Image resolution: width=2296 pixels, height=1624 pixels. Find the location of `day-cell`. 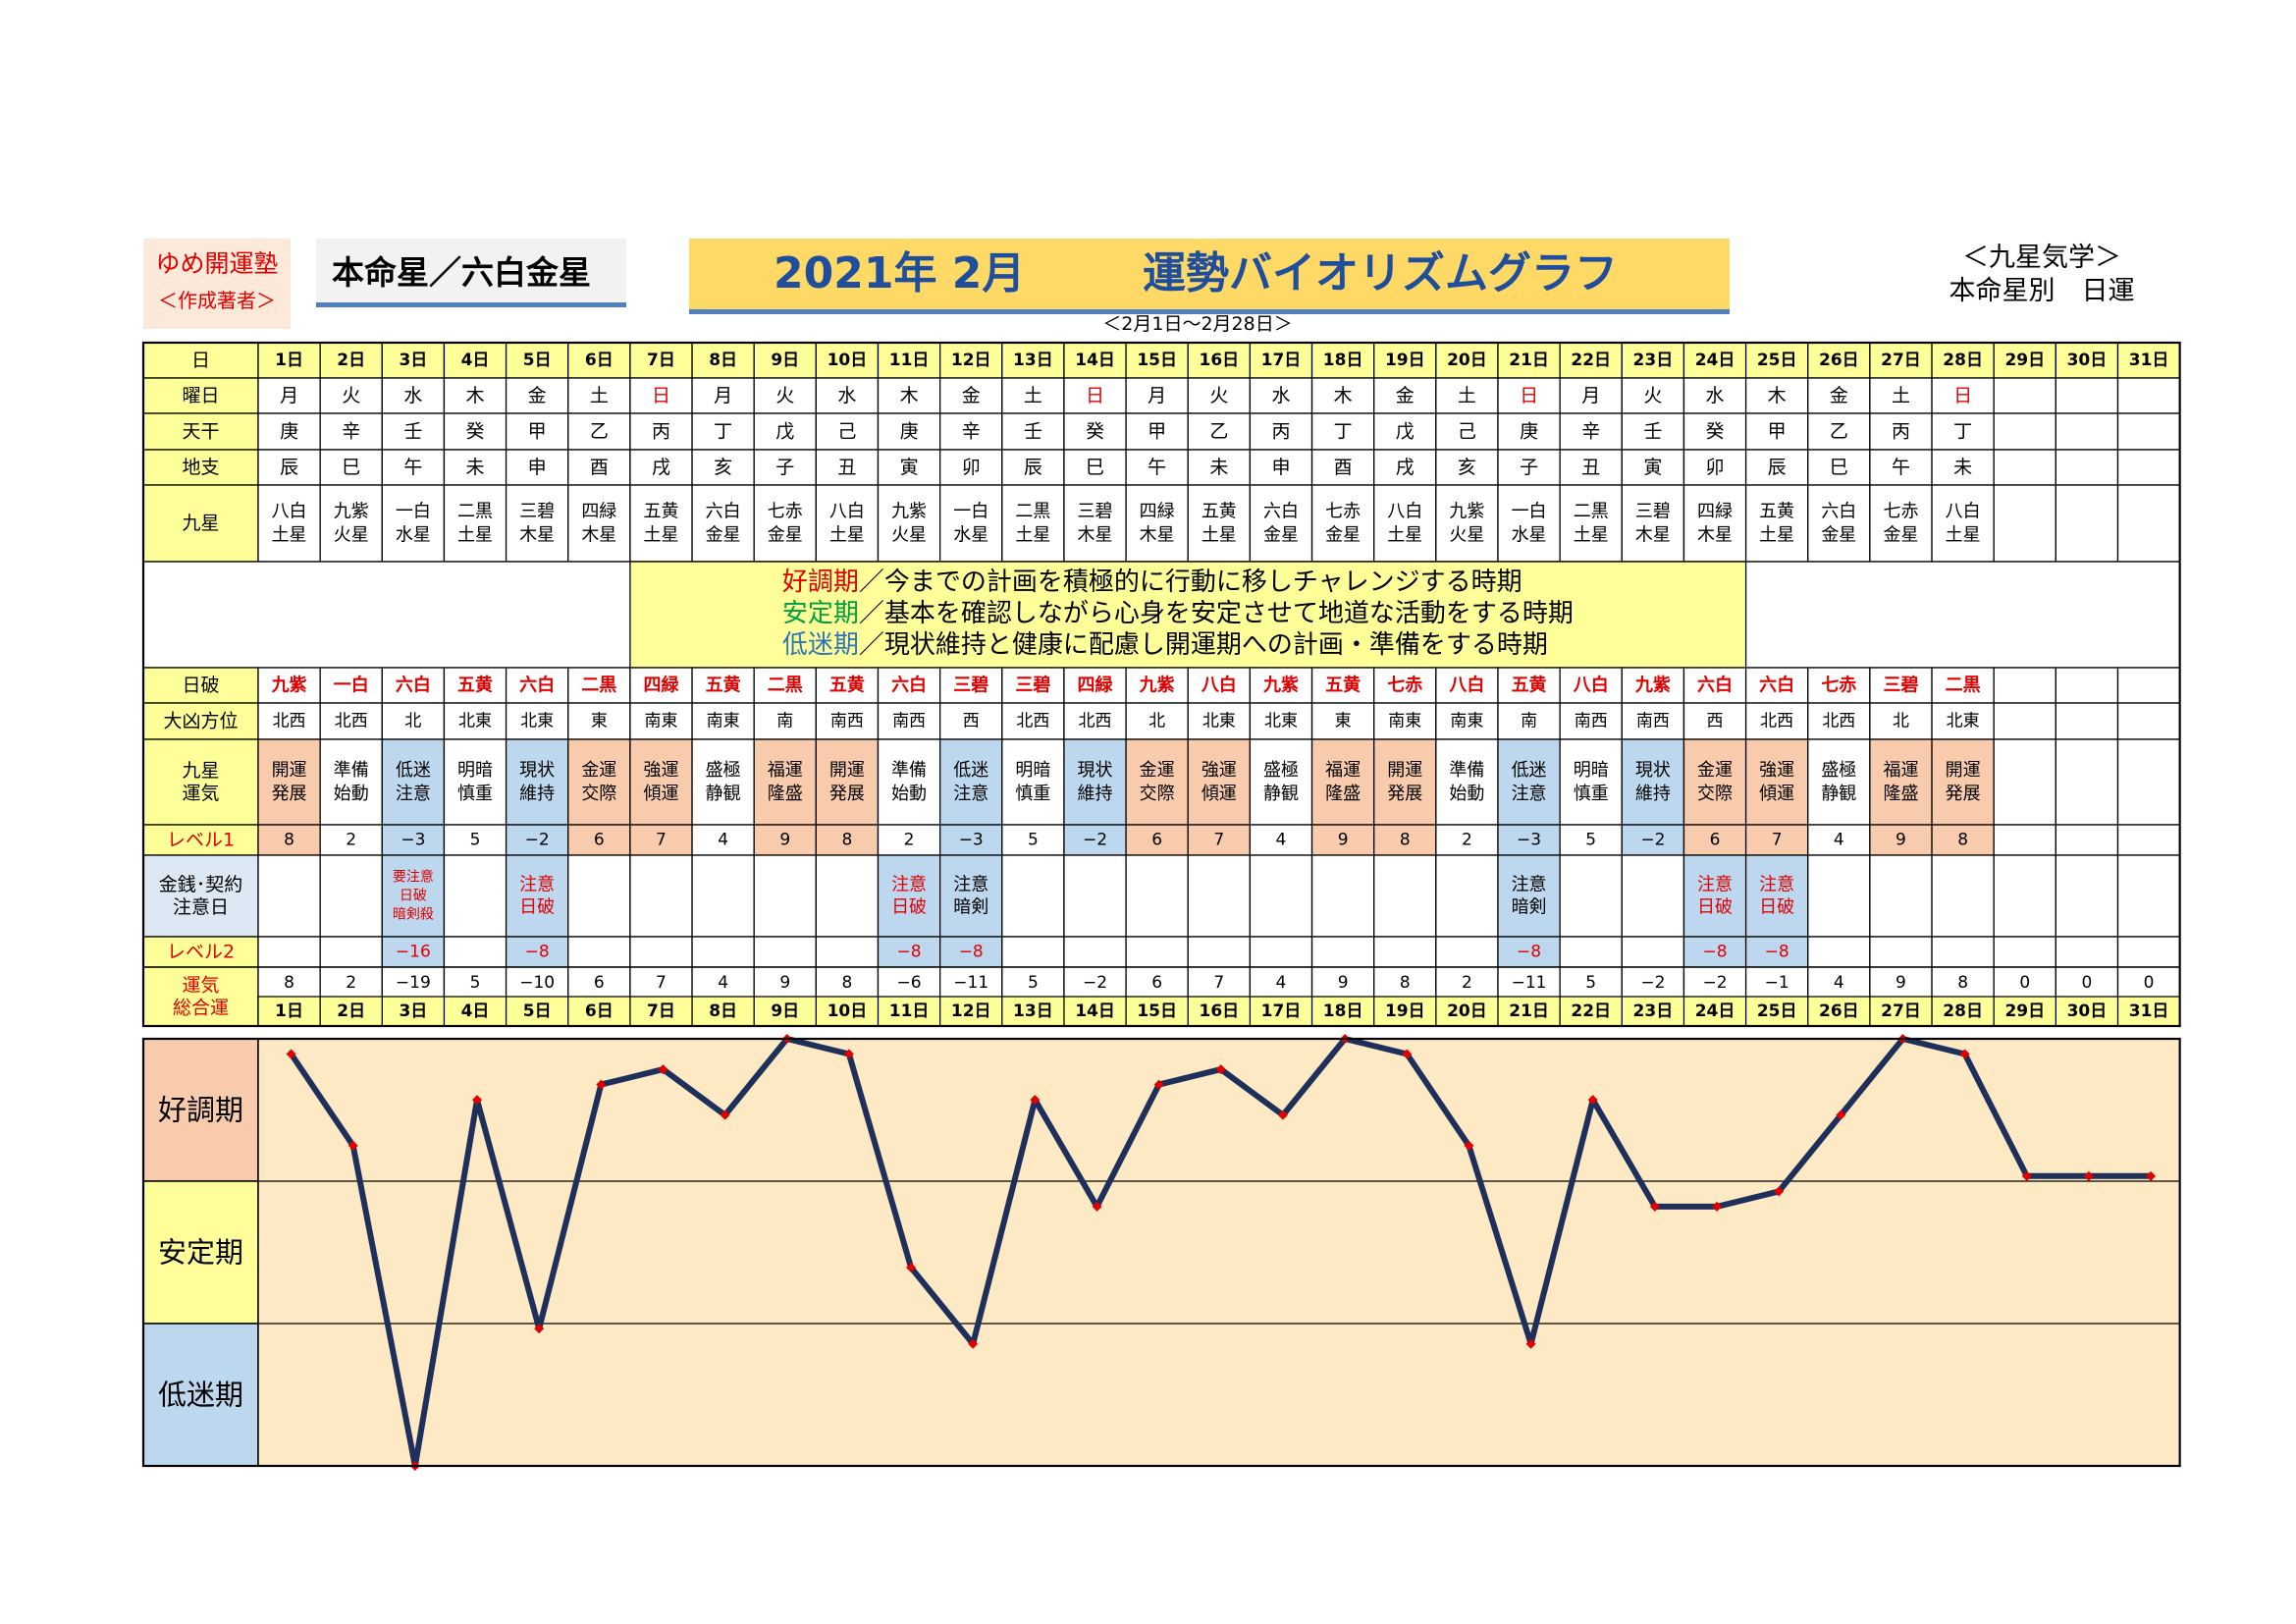

day-cell is located at coordinates (1157, 360).